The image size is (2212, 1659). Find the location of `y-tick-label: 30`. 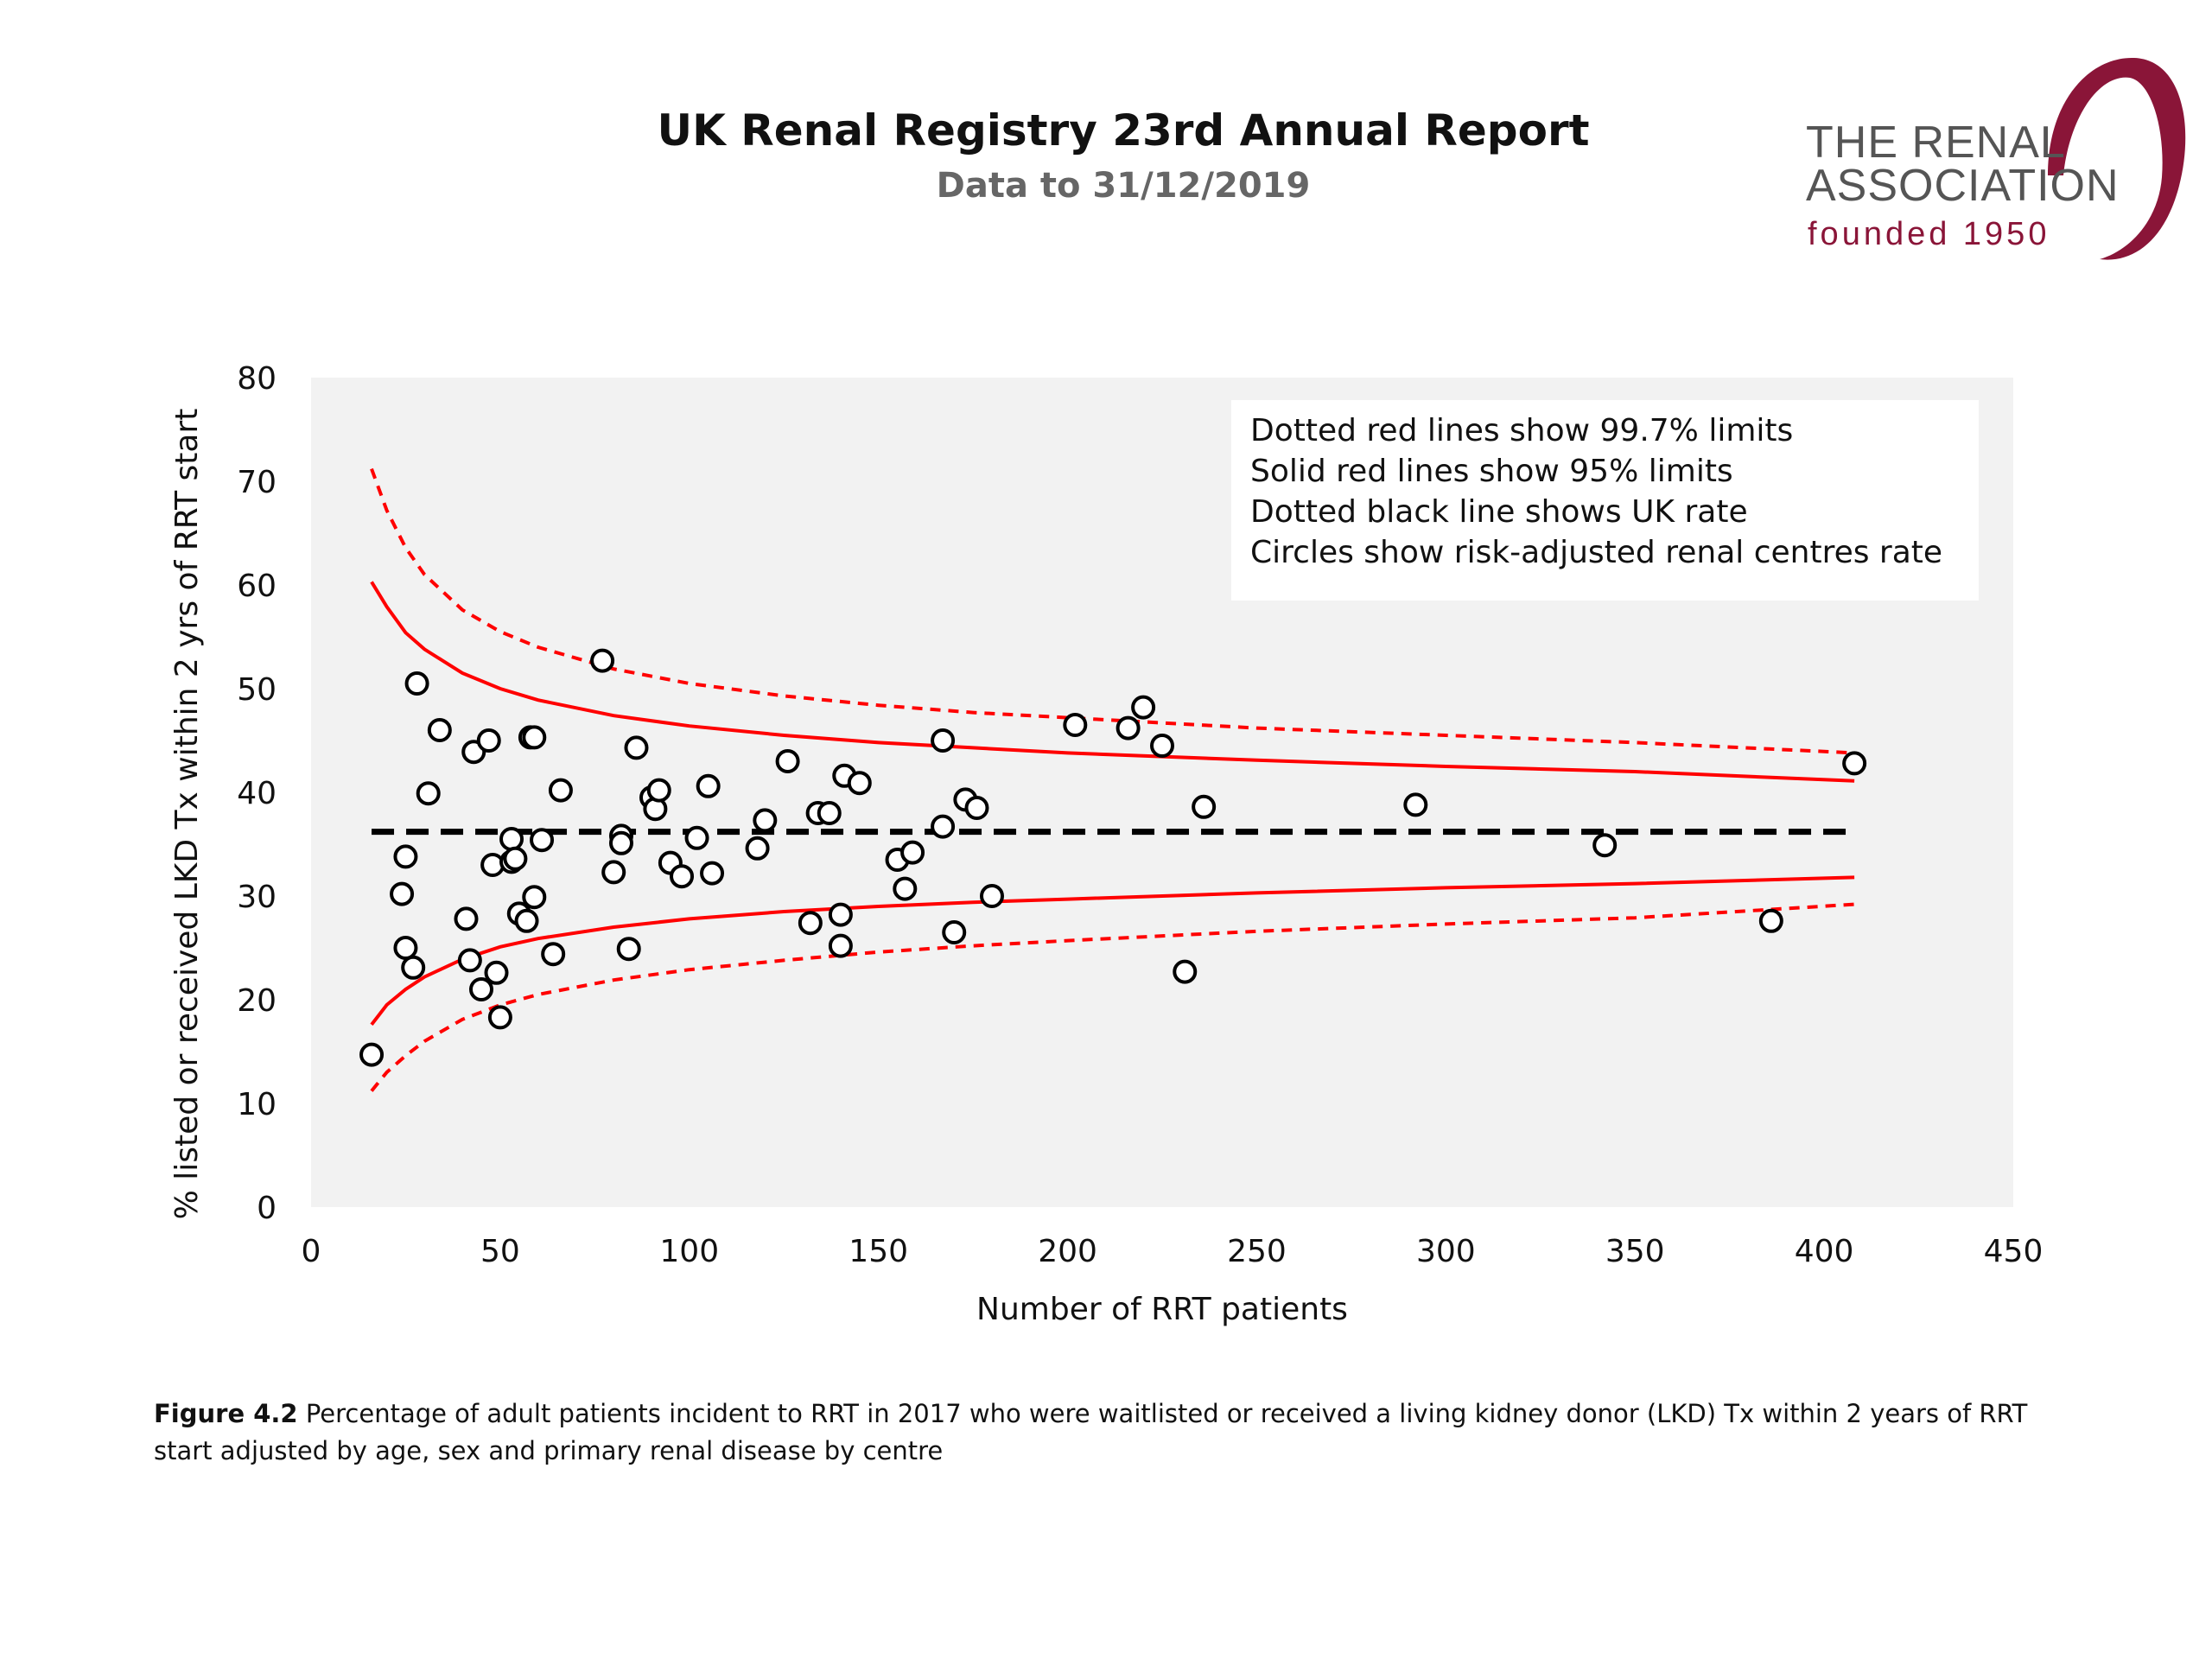

y-tick-label: 30 is located at coordinates (256, 897).